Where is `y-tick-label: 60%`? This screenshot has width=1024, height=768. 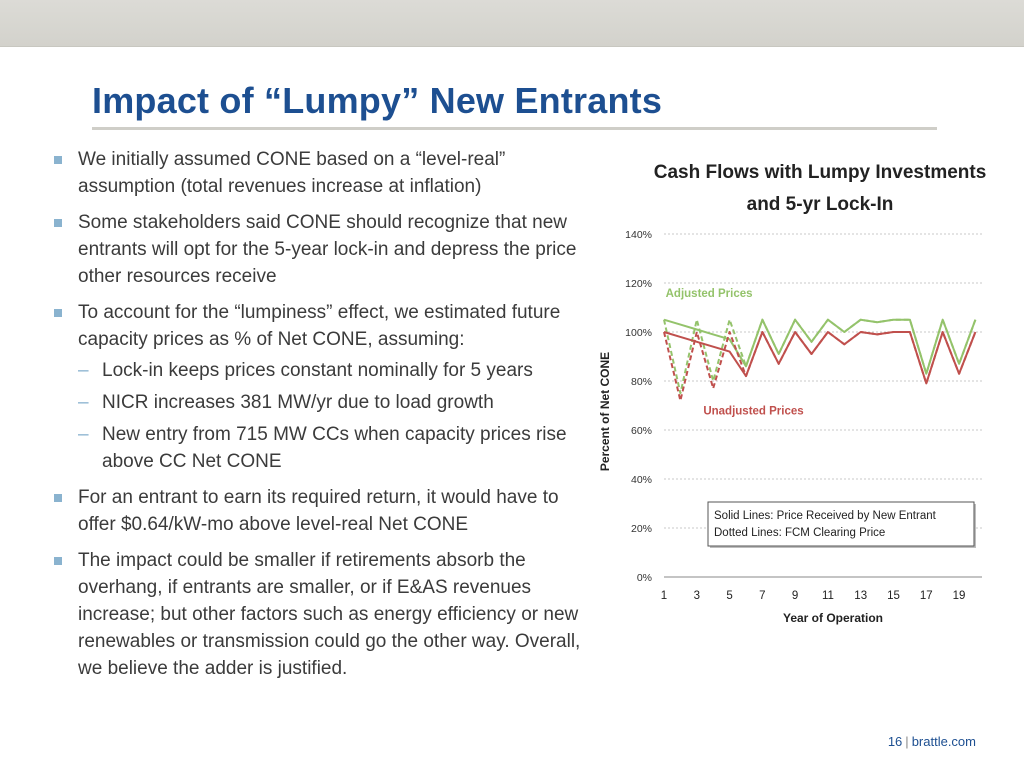
y-tick-label: 60% is located at coordinates (641, 431).